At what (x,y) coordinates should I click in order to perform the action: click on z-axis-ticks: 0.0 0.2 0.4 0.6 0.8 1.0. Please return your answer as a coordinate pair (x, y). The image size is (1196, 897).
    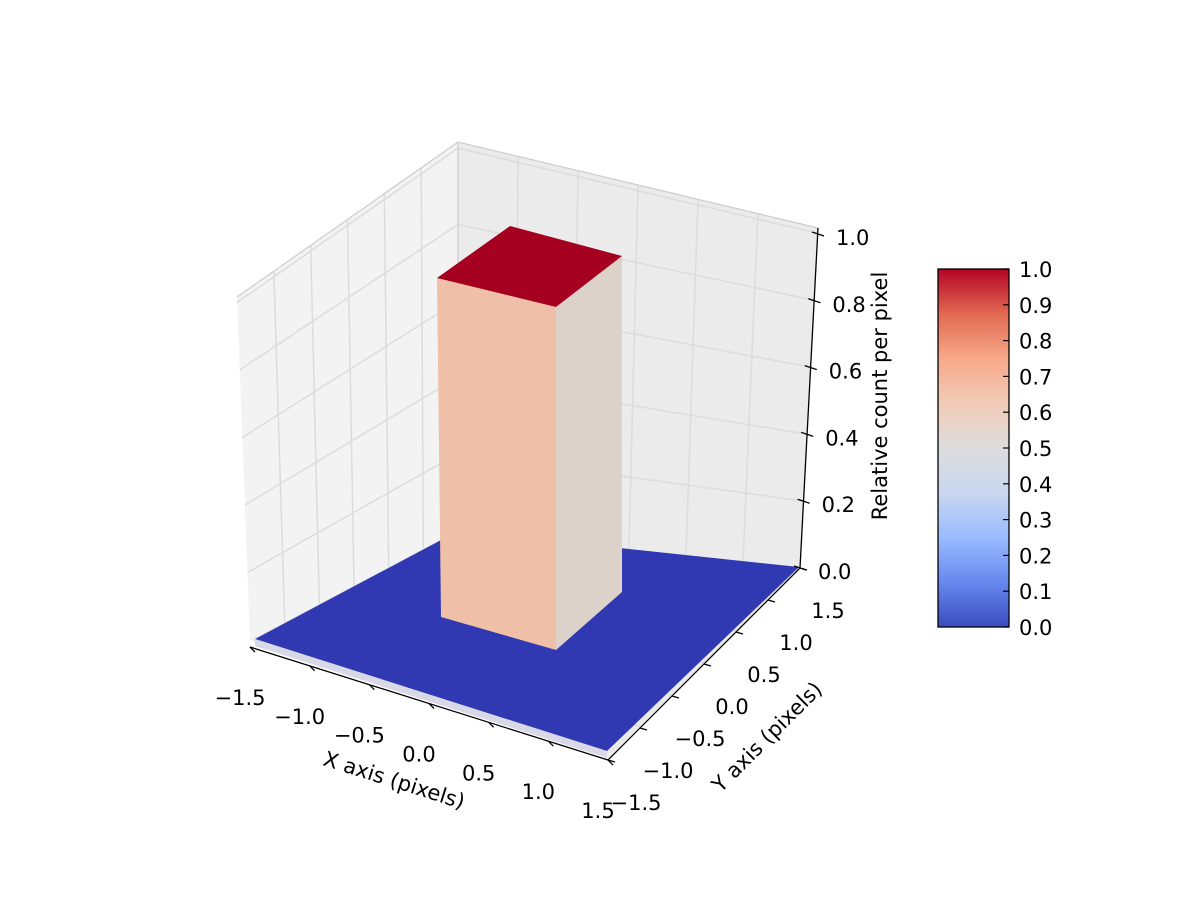
    Looking at the image, I should click on (831, 405).